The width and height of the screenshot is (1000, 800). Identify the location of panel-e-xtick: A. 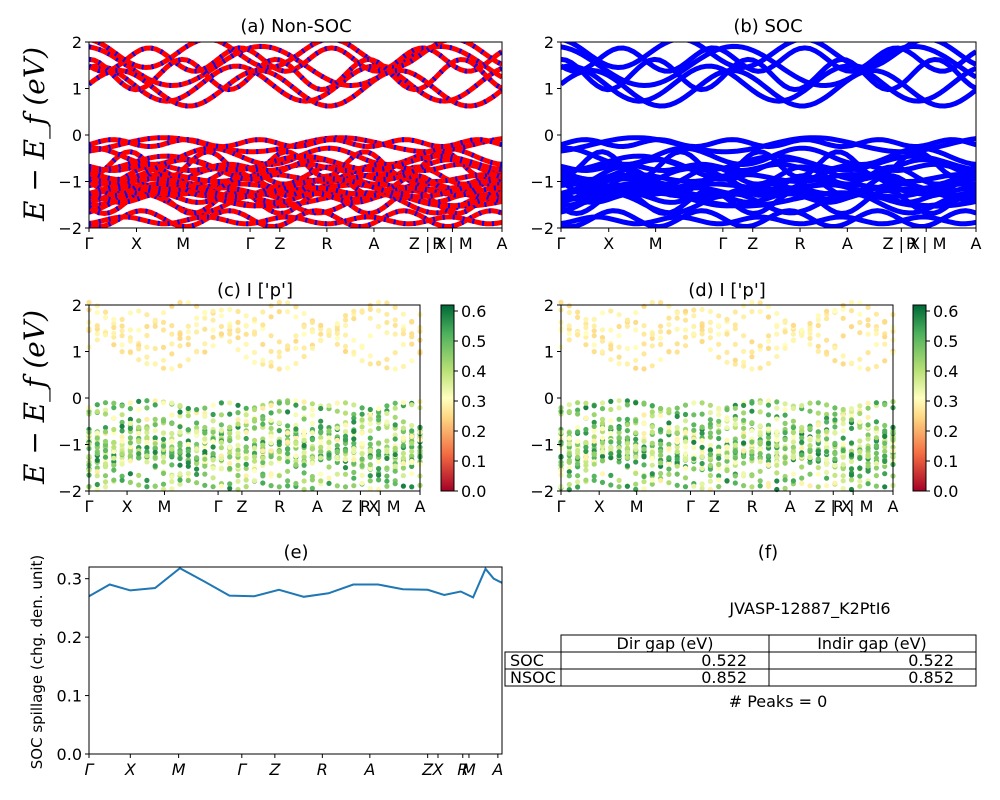
(497, 769).